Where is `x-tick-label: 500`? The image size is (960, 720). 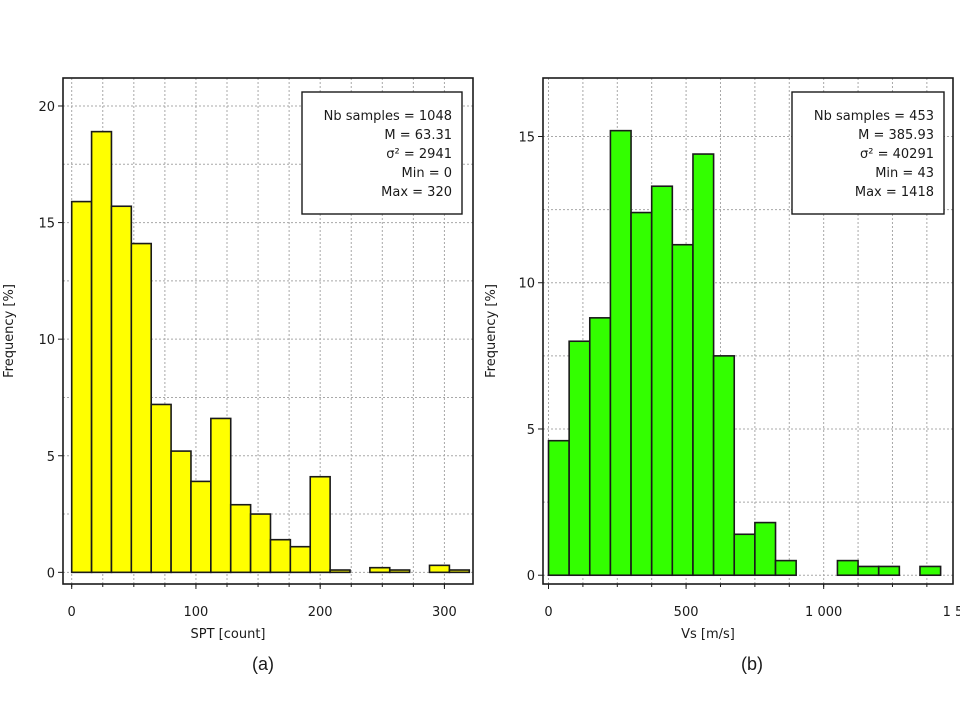 x-tick-label: 500 is located at coordinates (686, 612).